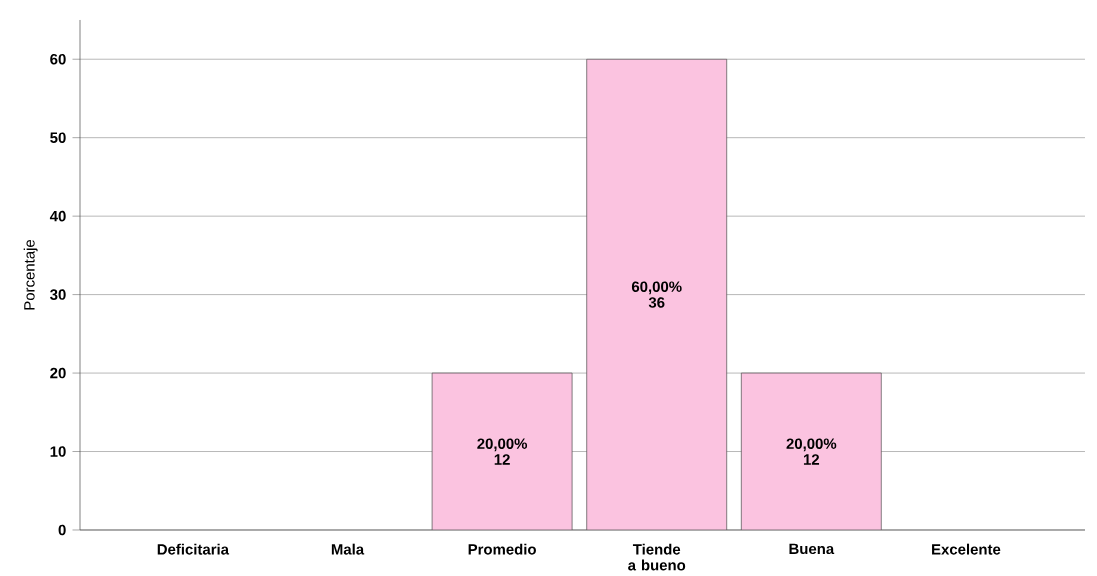 Image resolution: width=1097 pixels, height=576 pixels. Describe the element at coordinates (58, 373) in the screenshot. I see `y-tick-label: 20` at that location.